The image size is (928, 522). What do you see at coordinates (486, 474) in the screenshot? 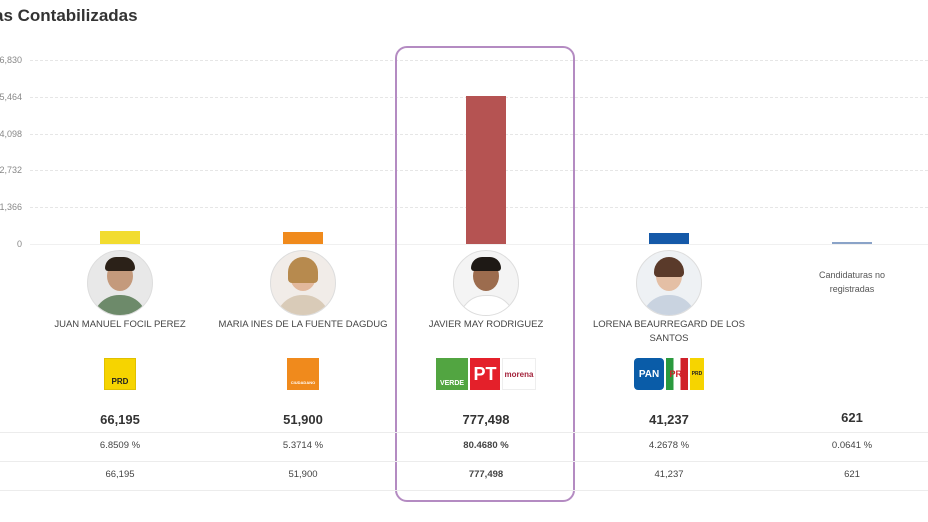
I see `vote-total: 777,498` at bounding box center [486, 474].